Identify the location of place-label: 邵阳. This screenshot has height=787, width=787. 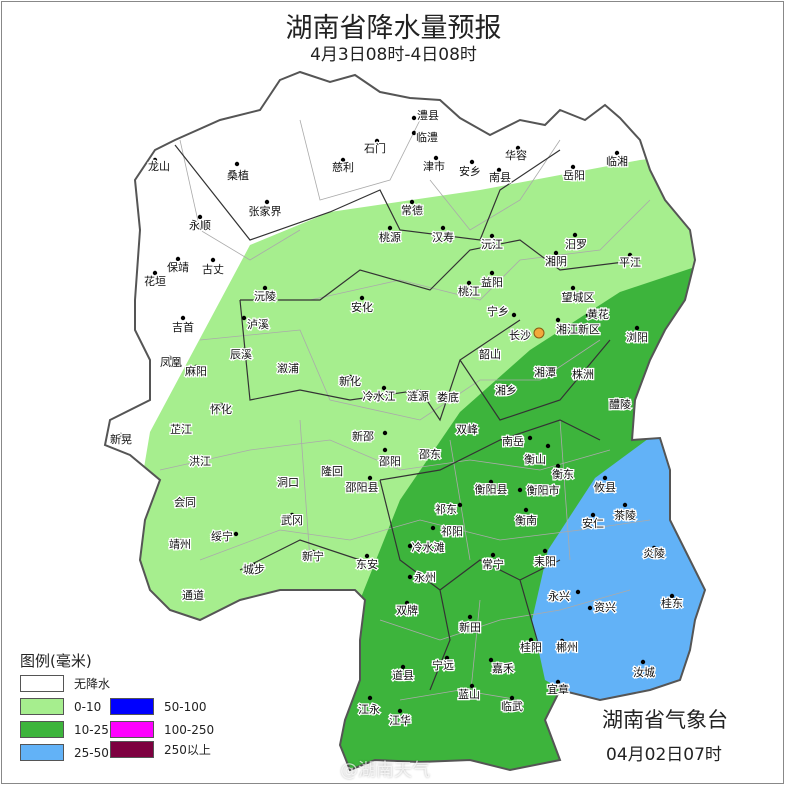
(390, 461).